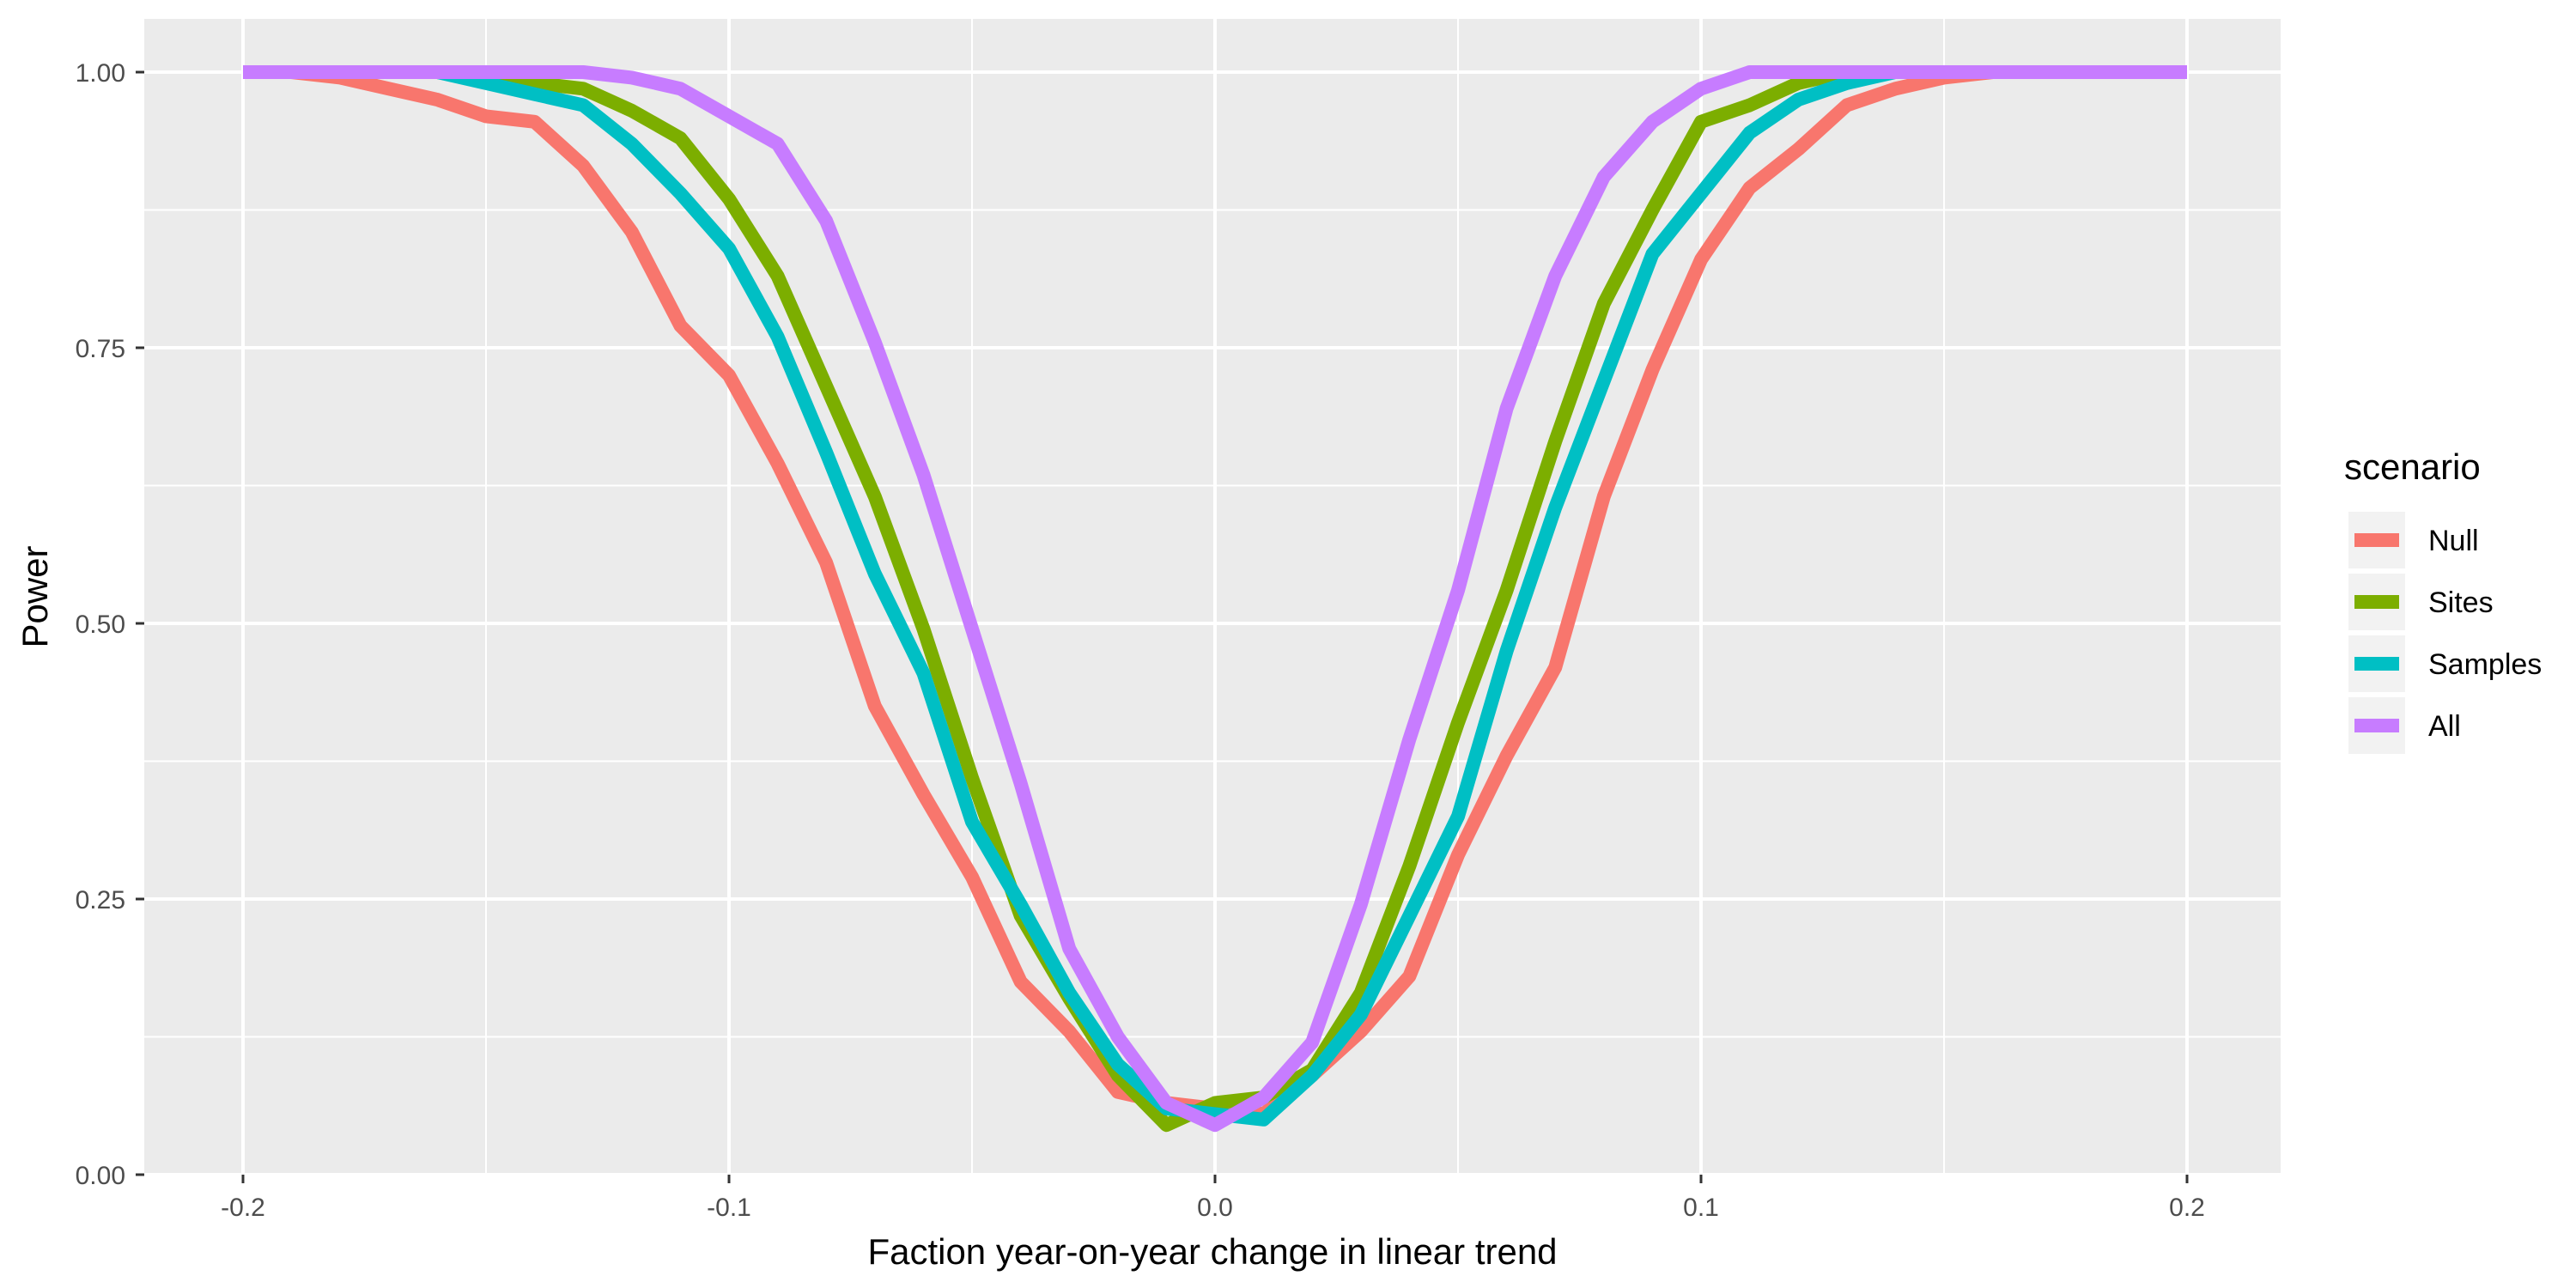  I want to click on legend-label-null: Null, so click(2453, 541).